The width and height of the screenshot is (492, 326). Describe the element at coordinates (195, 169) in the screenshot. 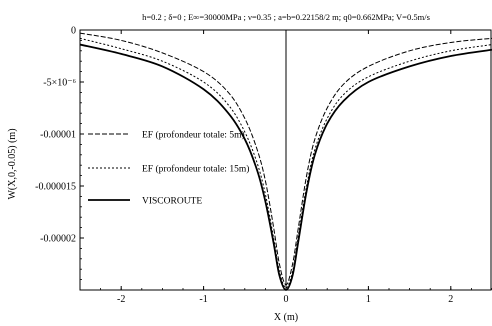

I see `legend-label-2: EF (profondeur totale: 15m)` at that location.